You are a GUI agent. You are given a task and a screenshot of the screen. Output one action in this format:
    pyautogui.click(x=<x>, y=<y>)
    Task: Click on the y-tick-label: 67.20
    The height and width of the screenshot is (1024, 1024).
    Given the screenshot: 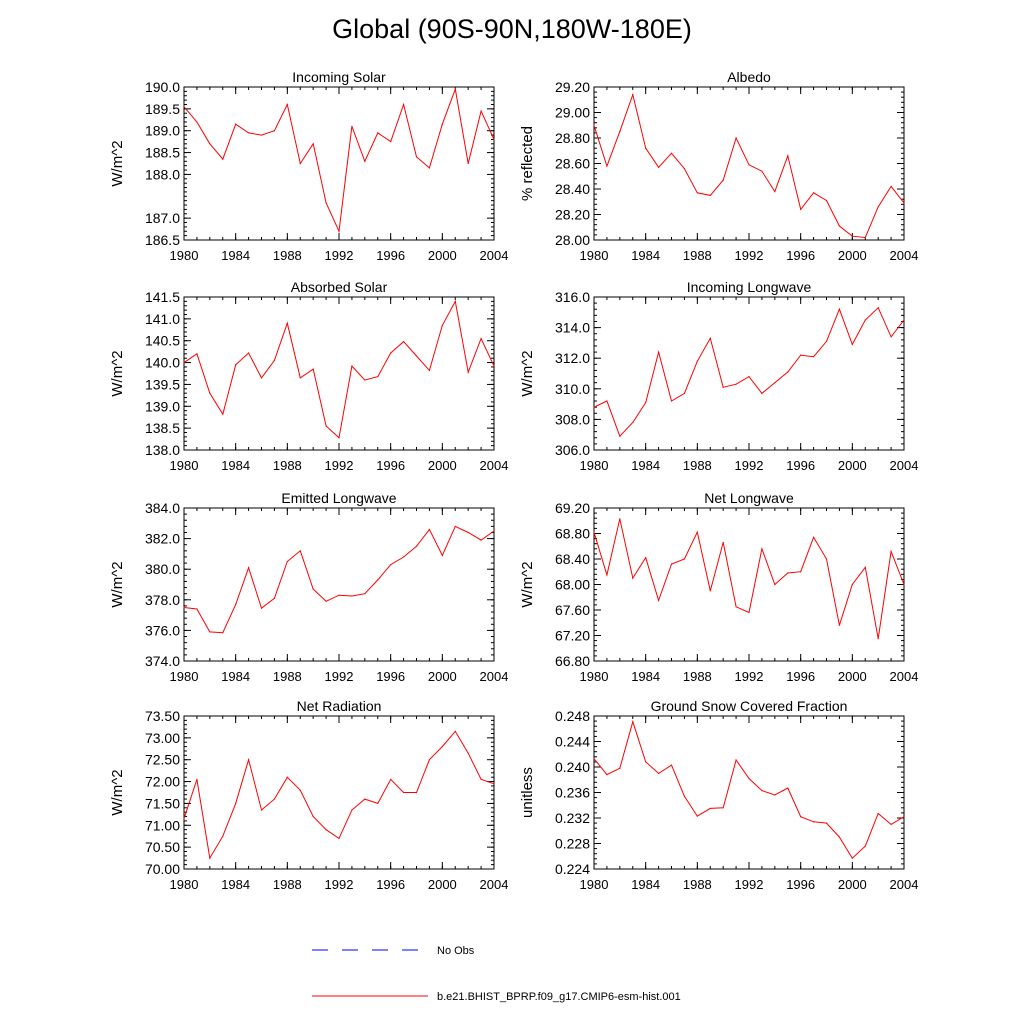 What is the action you would take?
    pyautogui.click(x=572, y=636)
    